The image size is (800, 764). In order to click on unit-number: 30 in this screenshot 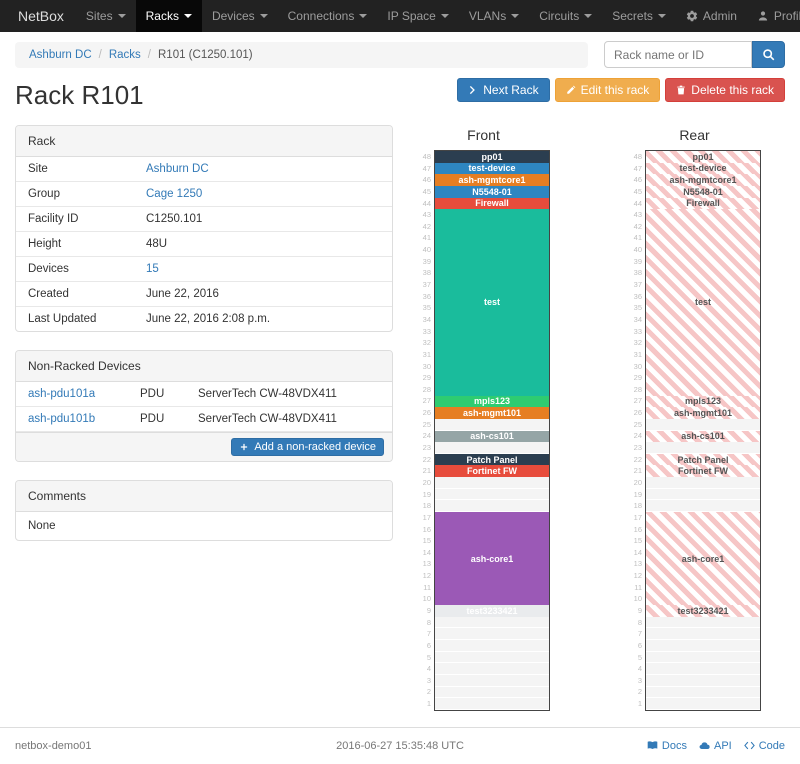, I will do `click(426, 366)`.